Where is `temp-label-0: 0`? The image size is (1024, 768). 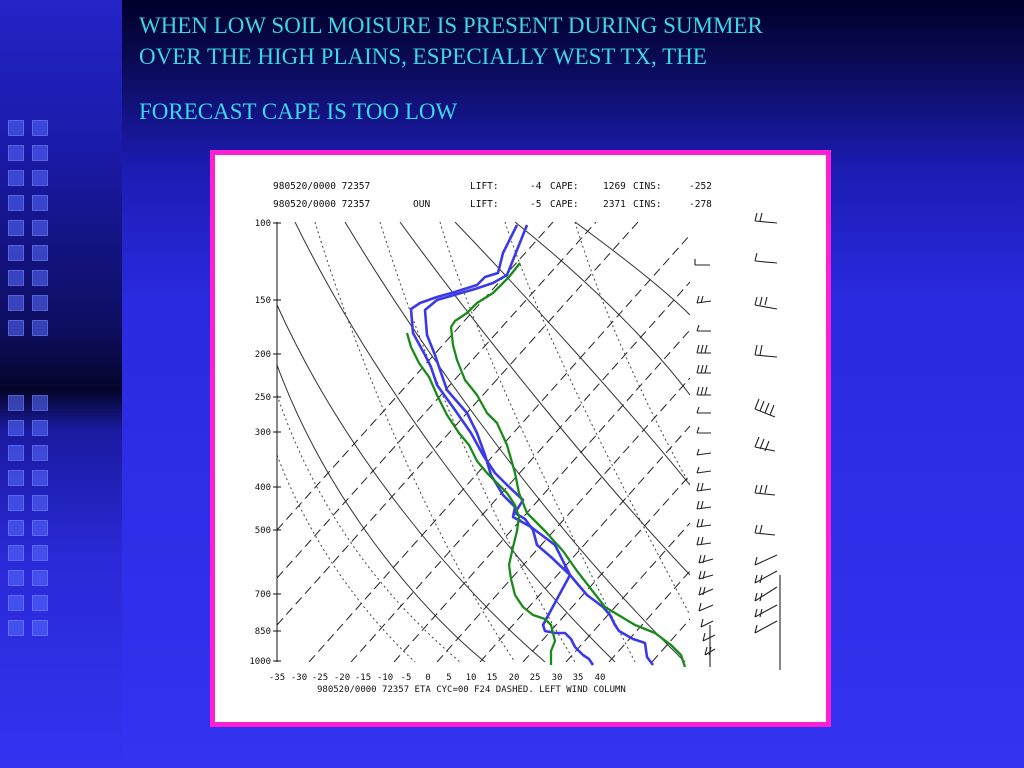
temp-label-0: 0 is located at coordinates (427, 678).